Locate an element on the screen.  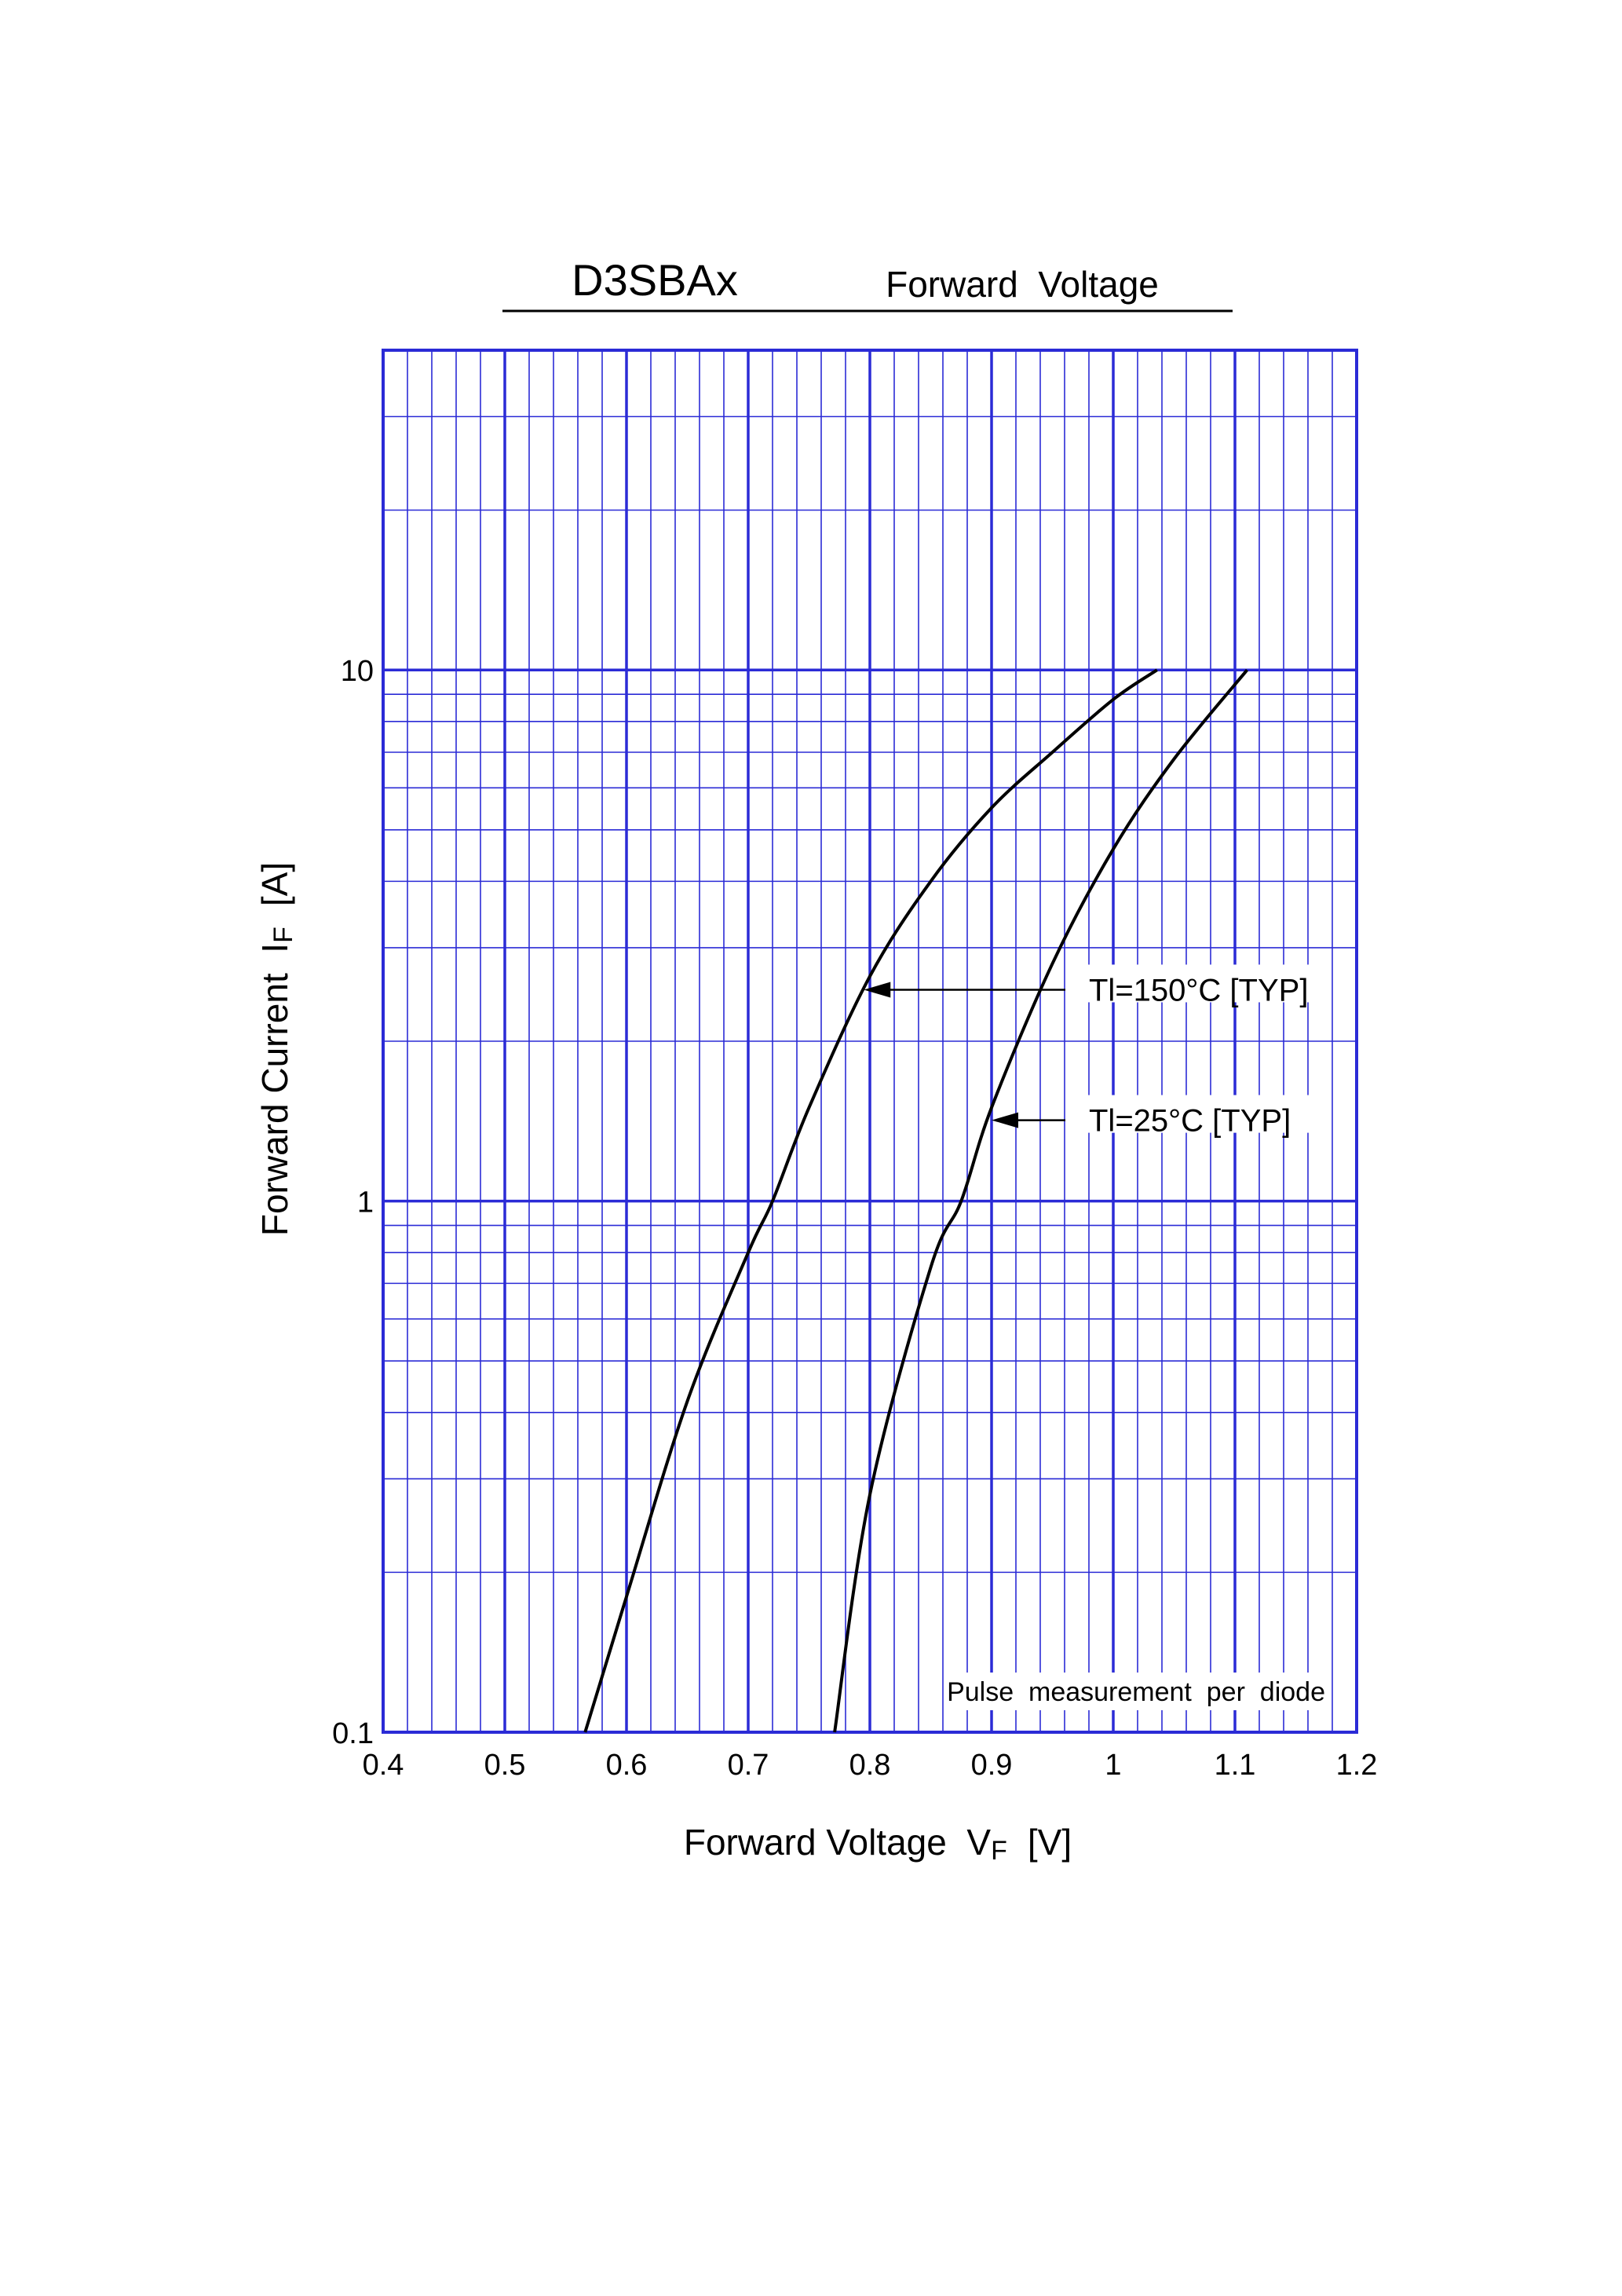
x-tick-label: 0.5 is located at coordinates (505, 1765).